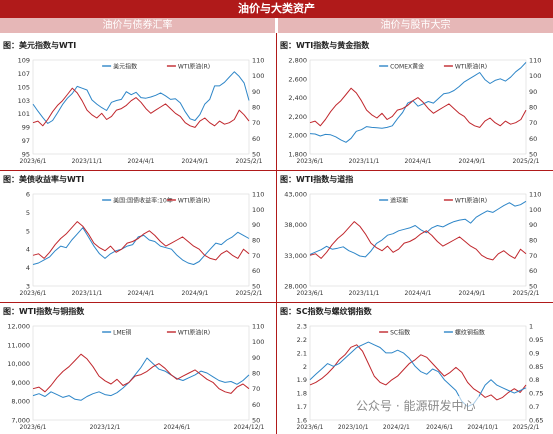 The image size is (553, 434). I want to click on left-tick-label: 95, so click(26, 155).